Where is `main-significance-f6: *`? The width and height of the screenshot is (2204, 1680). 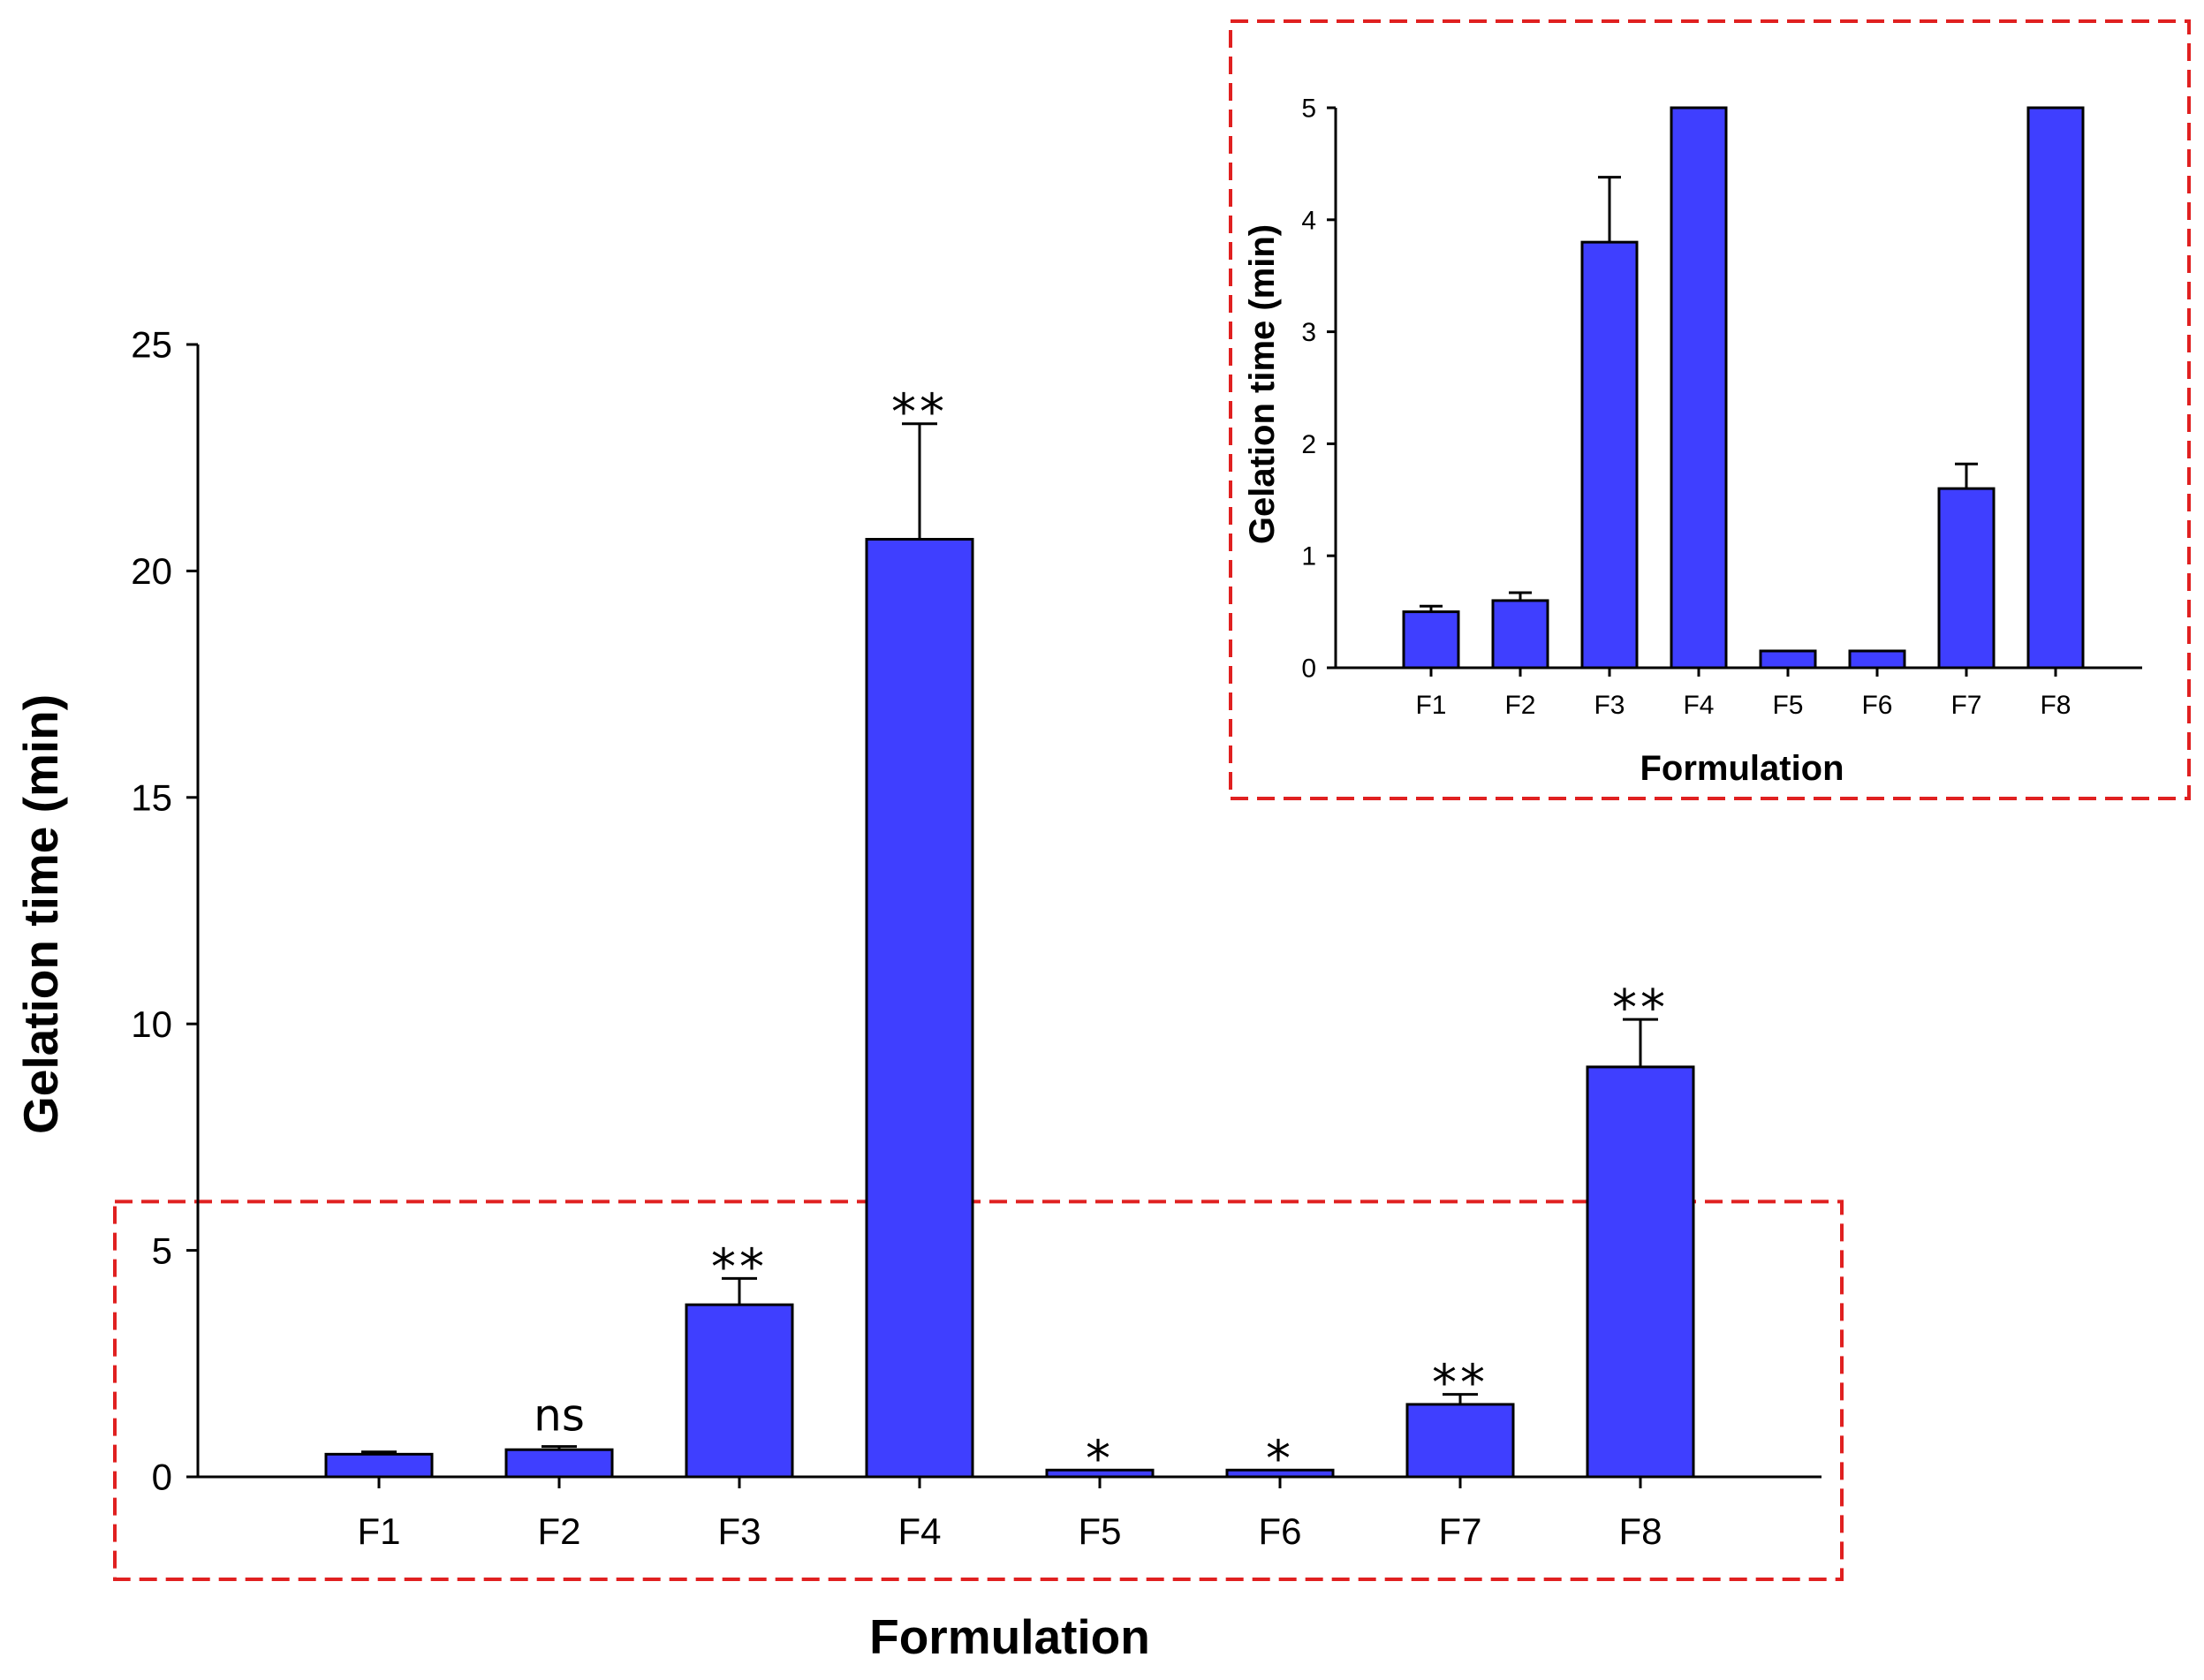
main-significance-f6: * is located at coordinates (1280, 1458).